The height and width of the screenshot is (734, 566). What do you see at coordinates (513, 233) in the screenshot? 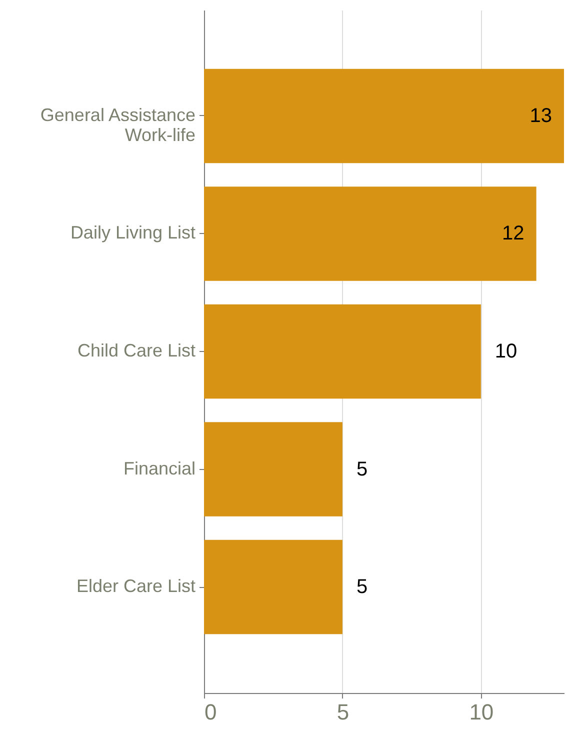
I see `data-label: 12` at bounding box center [513, 233].